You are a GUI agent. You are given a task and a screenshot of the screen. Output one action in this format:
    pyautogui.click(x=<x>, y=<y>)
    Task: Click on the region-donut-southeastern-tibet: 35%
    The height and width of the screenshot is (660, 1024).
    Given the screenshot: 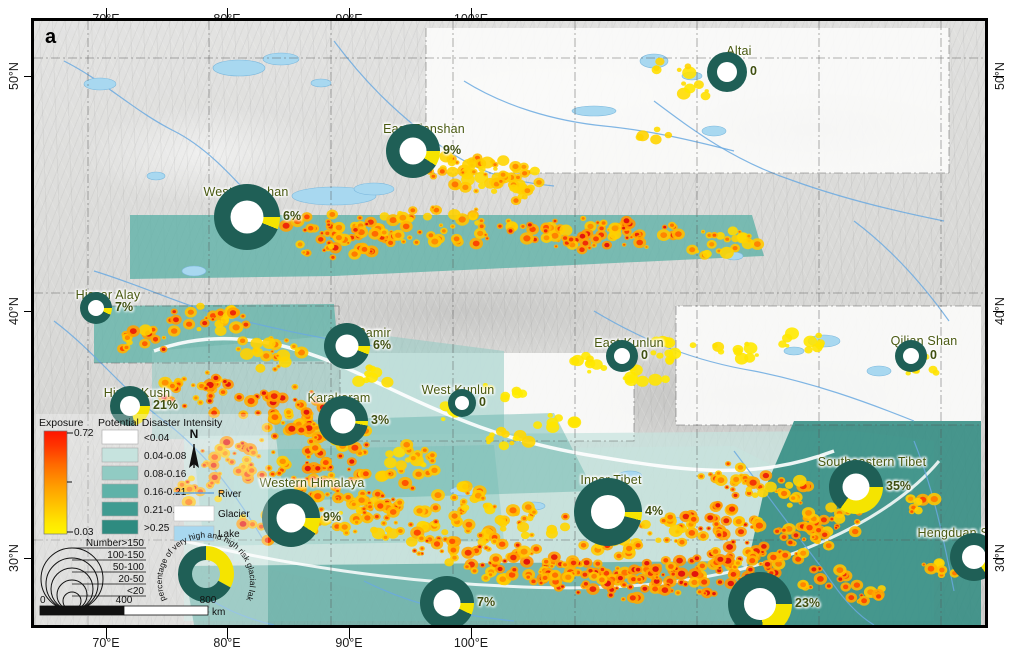 What is the action you would take?
    pyautogui.click(x=870, y=487)
    